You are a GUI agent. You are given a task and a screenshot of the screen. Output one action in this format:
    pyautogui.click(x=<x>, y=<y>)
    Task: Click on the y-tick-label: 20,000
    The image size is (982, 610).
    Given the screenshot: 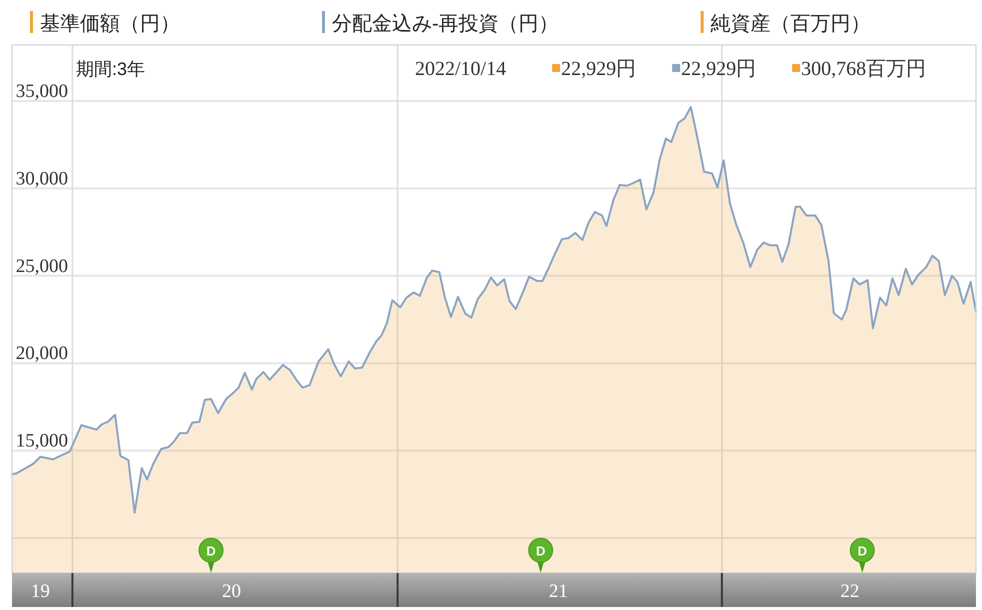 What is the action you would take?
    pyautogui.click(x=42, y=353)
    